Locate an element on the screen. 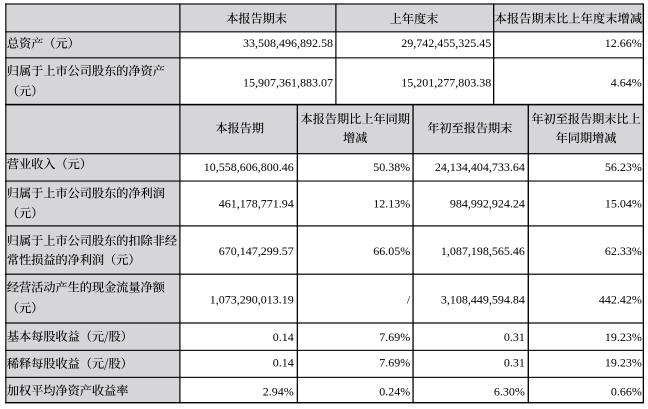 This screenshot has height=409, width=648. svg-text: 12.66% is located at coordinates (623, 43).